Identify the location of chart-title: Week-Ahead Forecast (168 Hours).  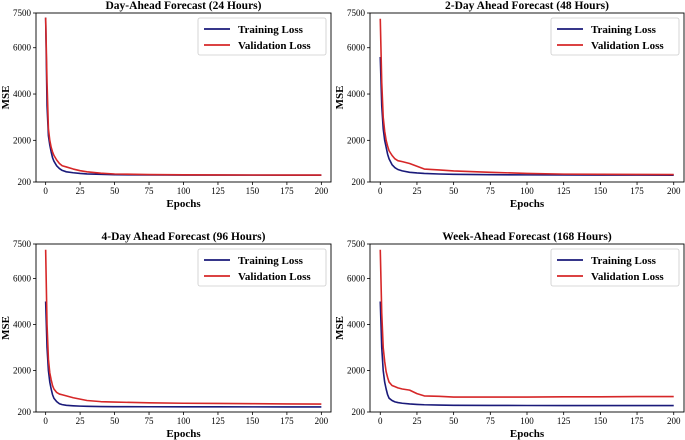
(527, 237).